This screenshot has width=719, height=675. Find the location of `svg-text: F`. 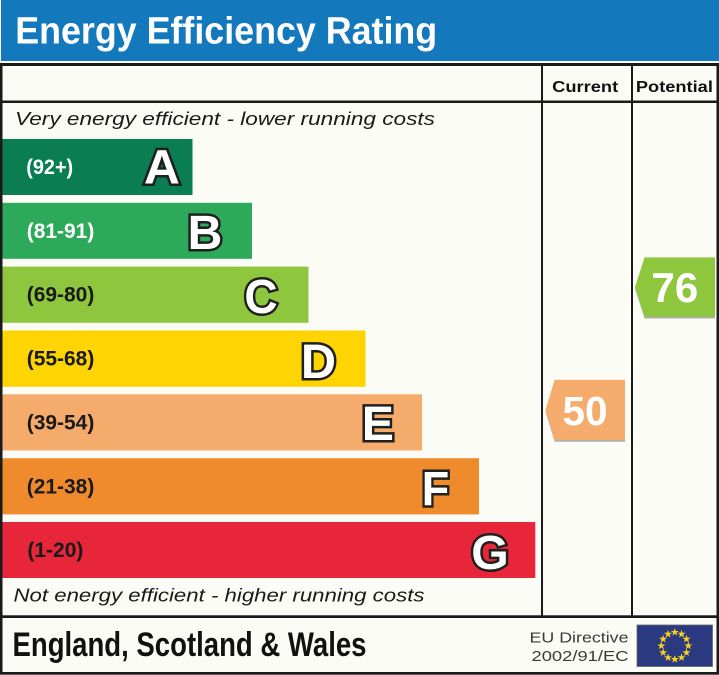

svg-text: F is located at coordinates (435, 489).